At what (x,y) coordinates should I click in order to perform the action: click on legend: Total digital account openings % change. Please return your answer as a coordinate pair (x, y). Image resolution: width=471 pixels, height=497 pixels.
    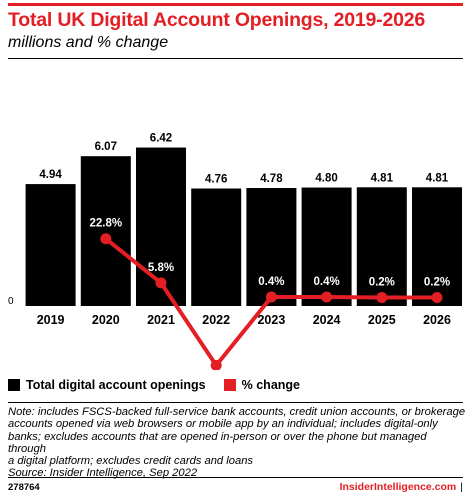
    Looking at the image, I should click on (163, 385).